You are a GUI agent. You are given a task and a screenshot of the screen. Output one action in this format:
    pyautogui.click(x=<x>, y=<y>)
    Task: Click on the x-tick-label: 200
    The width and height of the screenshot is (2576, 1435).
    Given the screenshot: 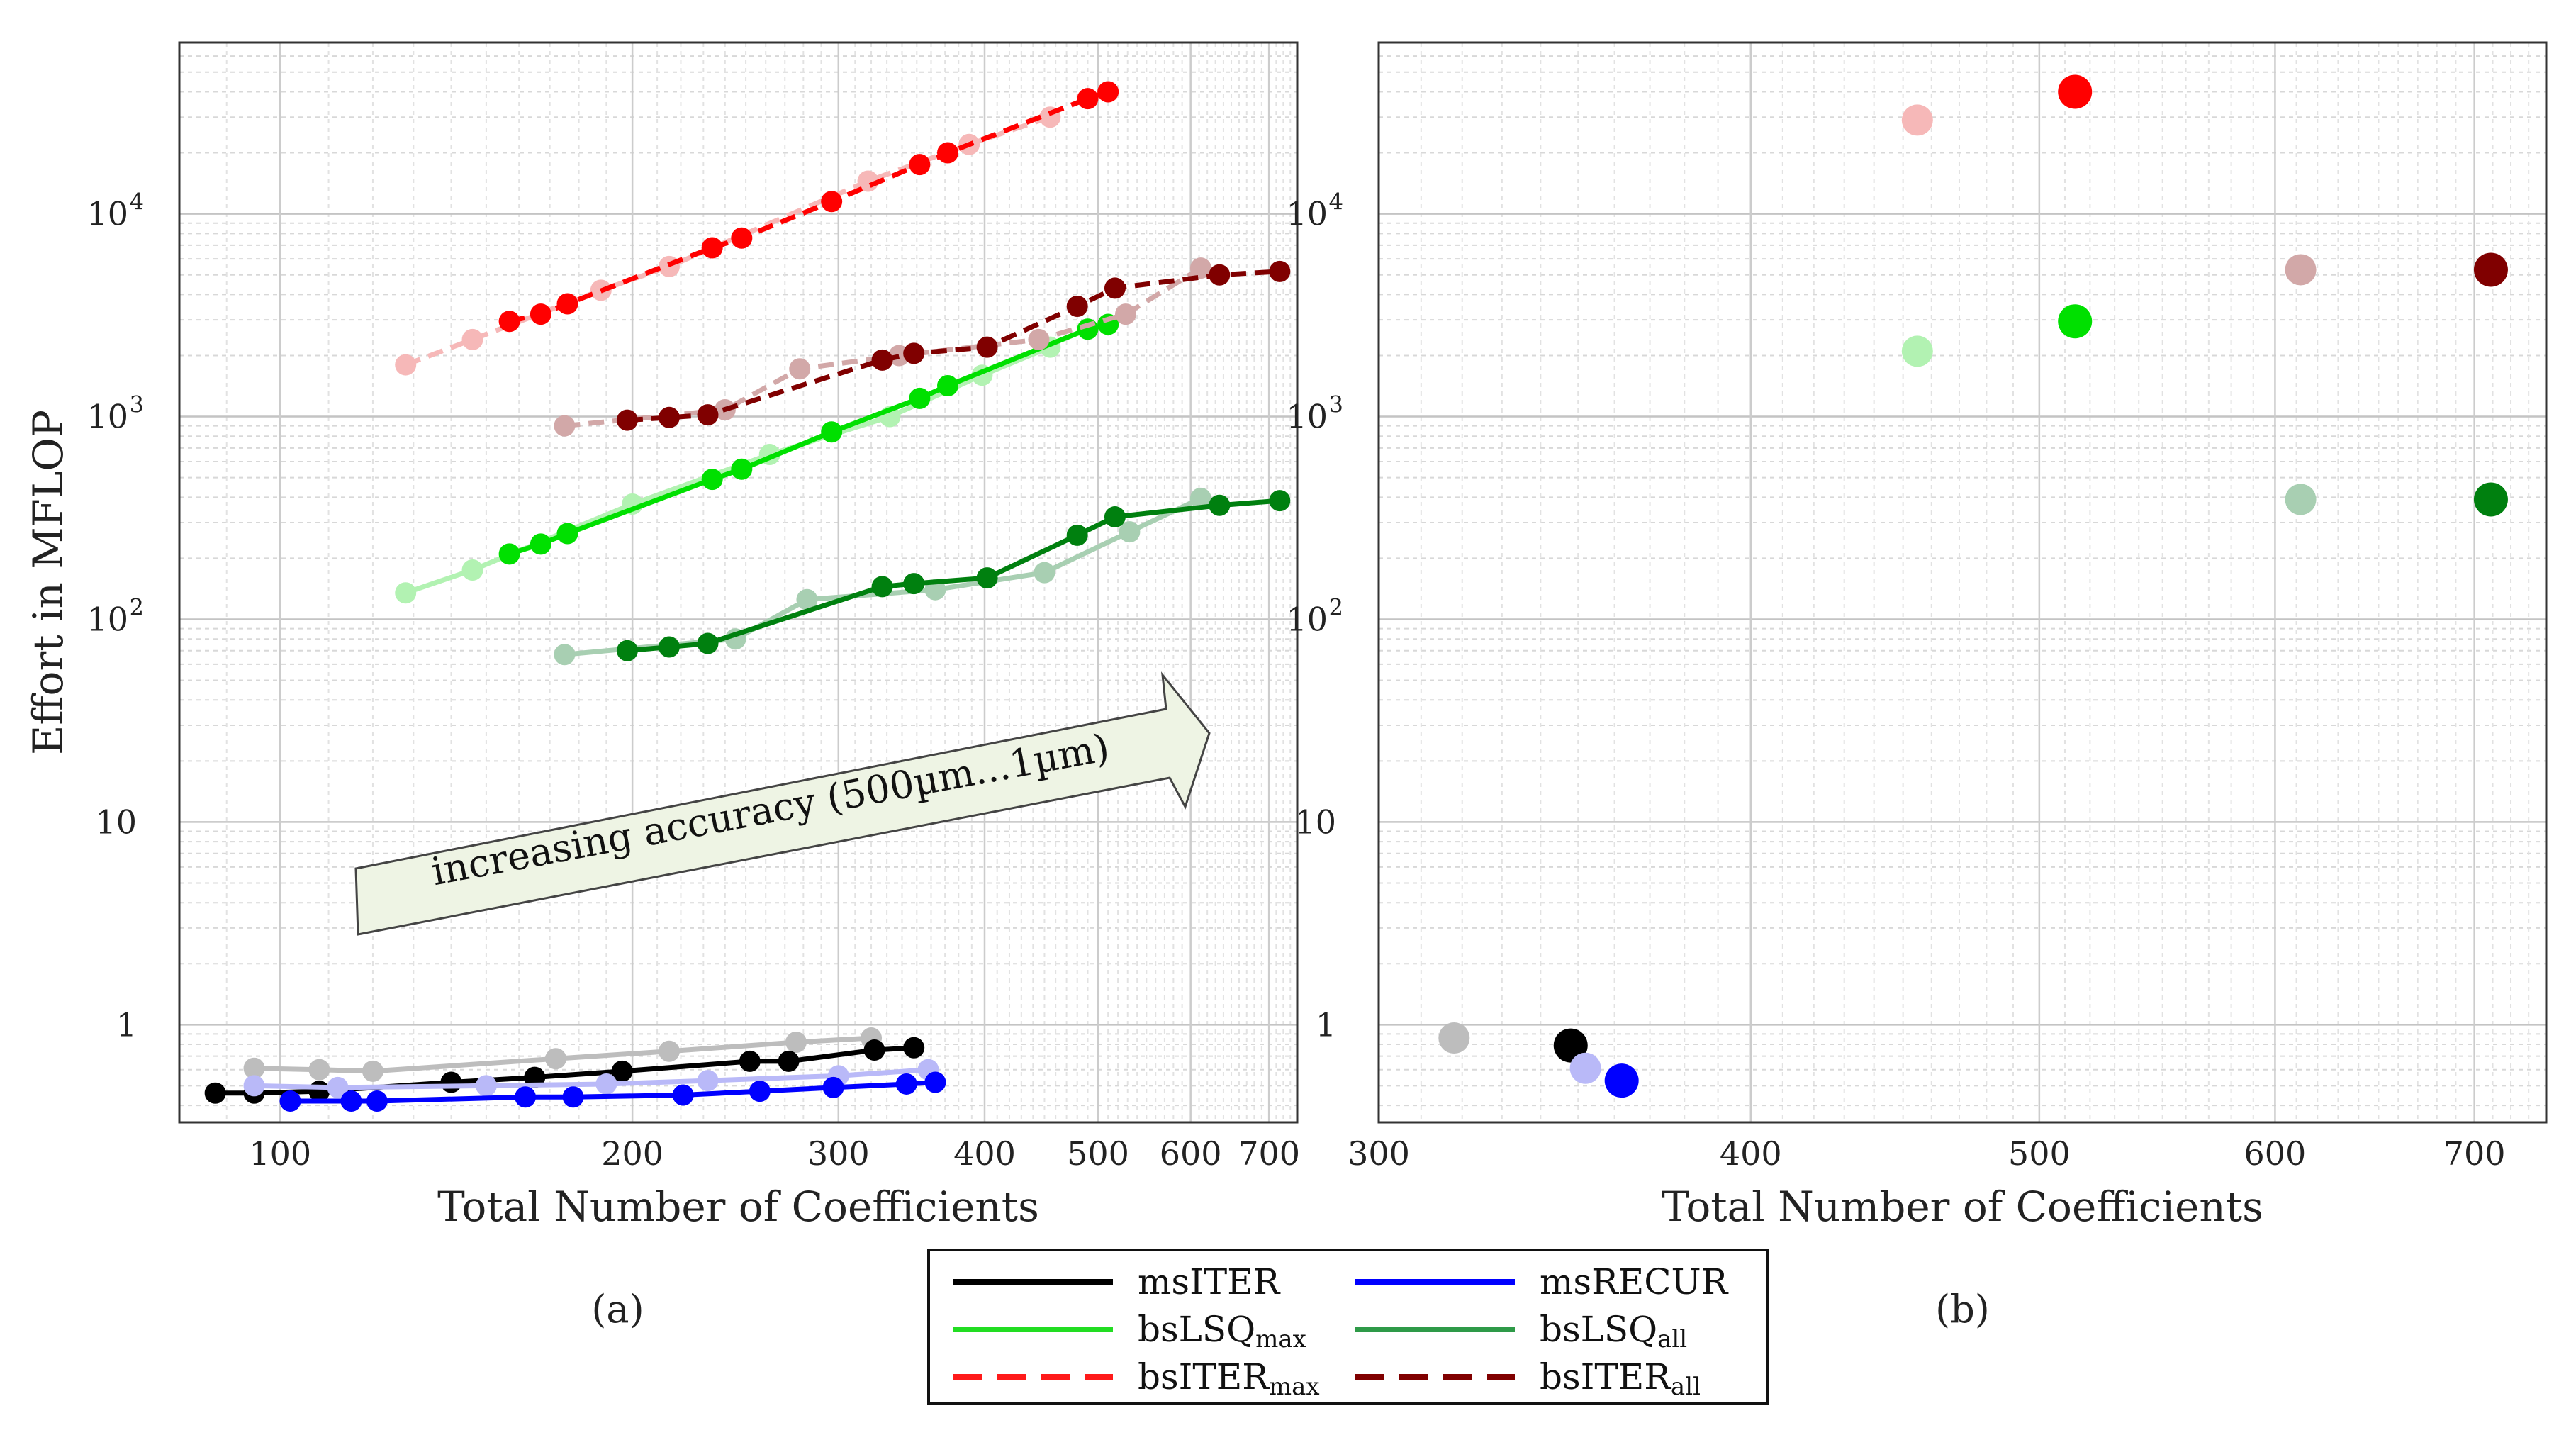 What is the action you would take?
    pyautogui.click(x=632, y=1153)
    